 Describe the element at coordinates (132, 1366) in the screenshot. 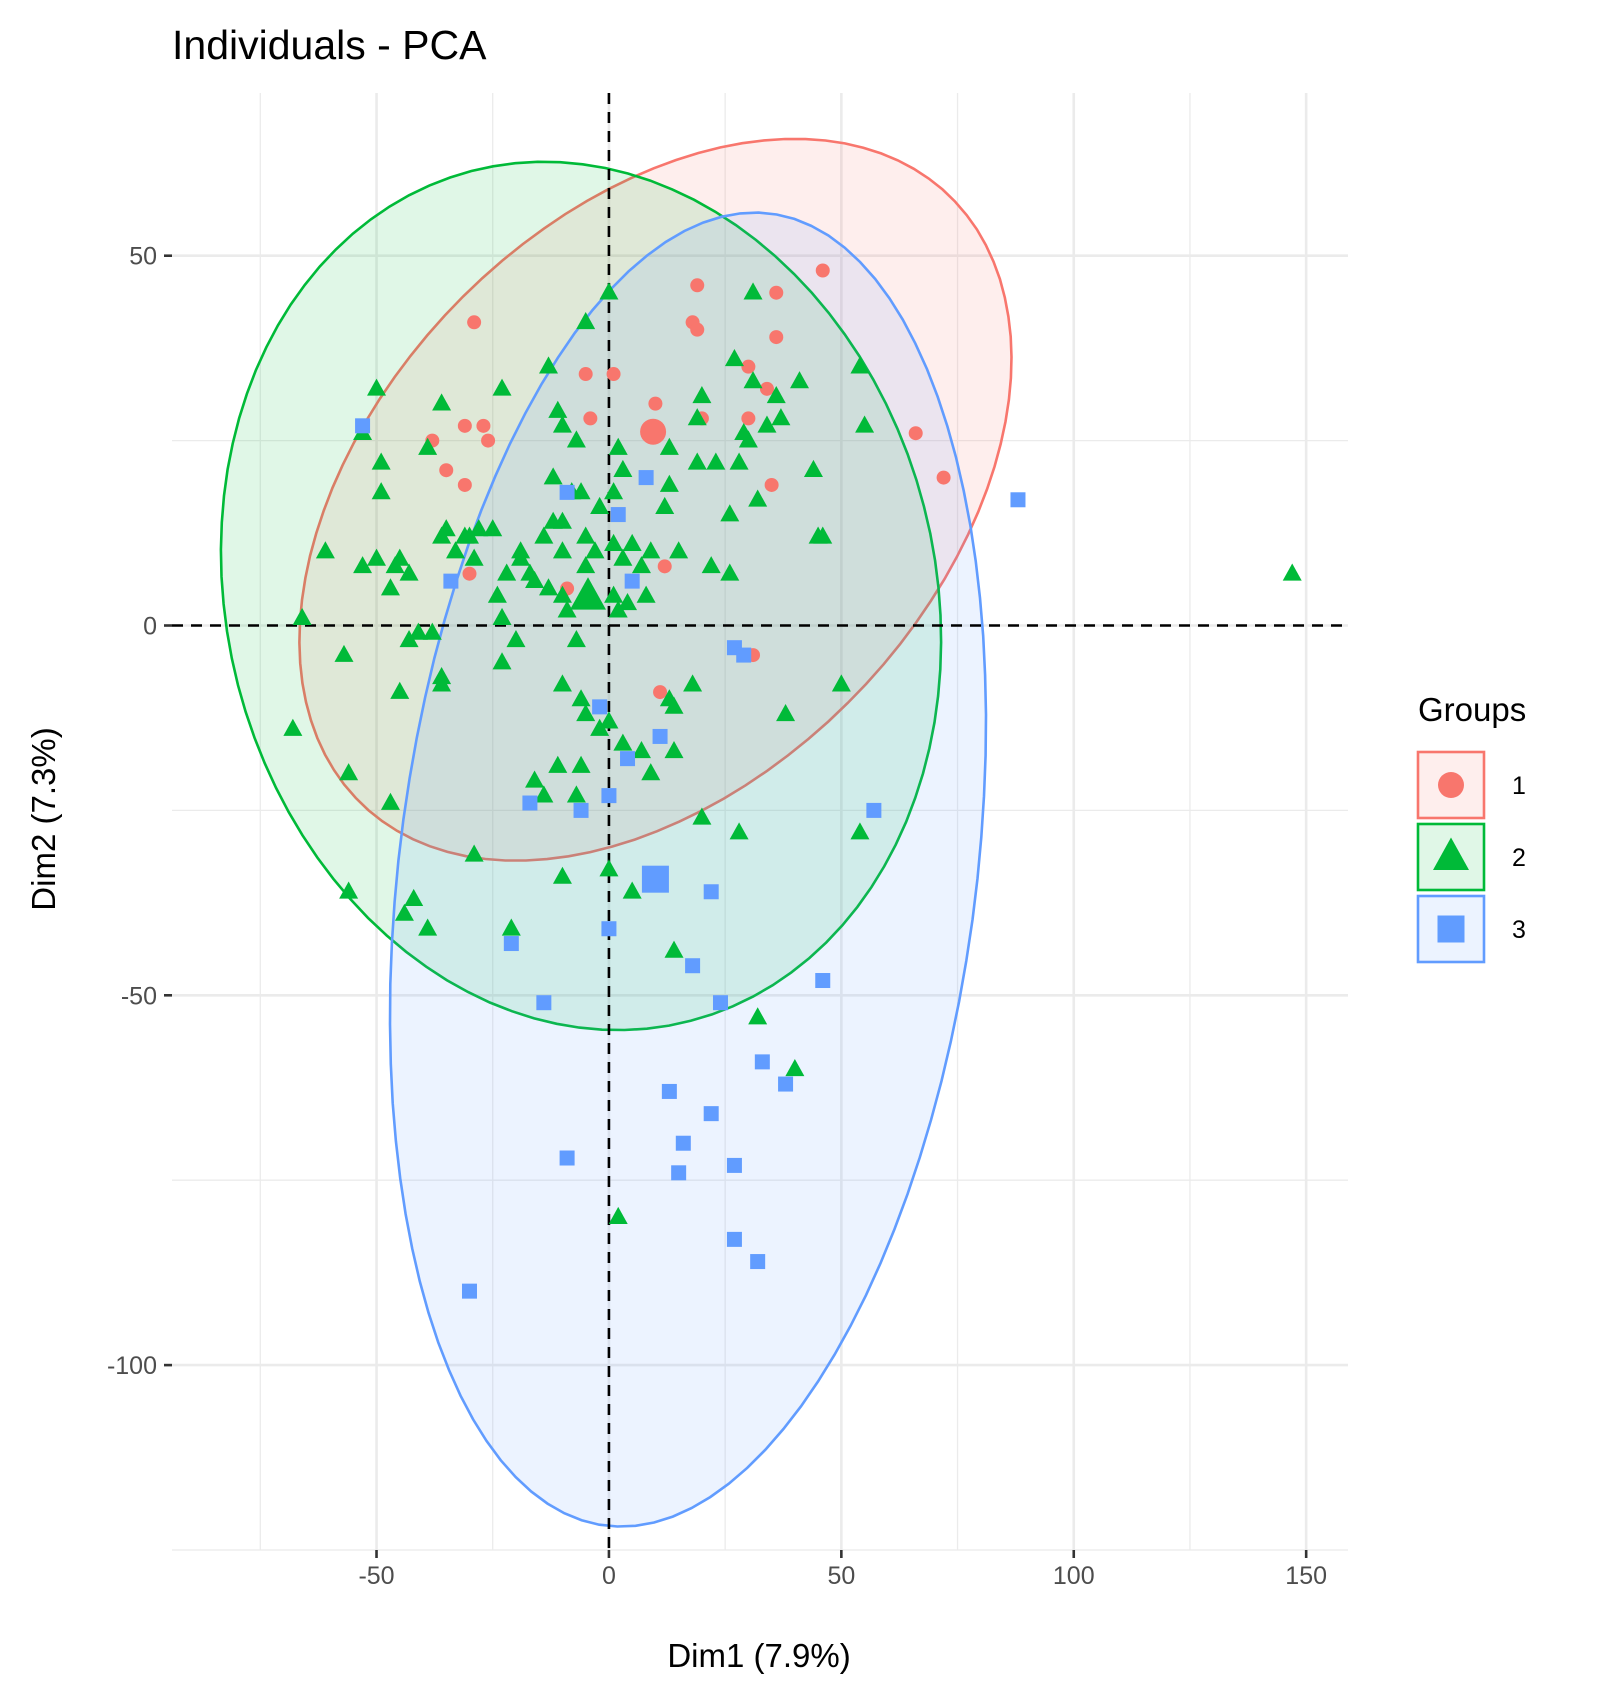

I see `y-tick-label: -100` at that location.